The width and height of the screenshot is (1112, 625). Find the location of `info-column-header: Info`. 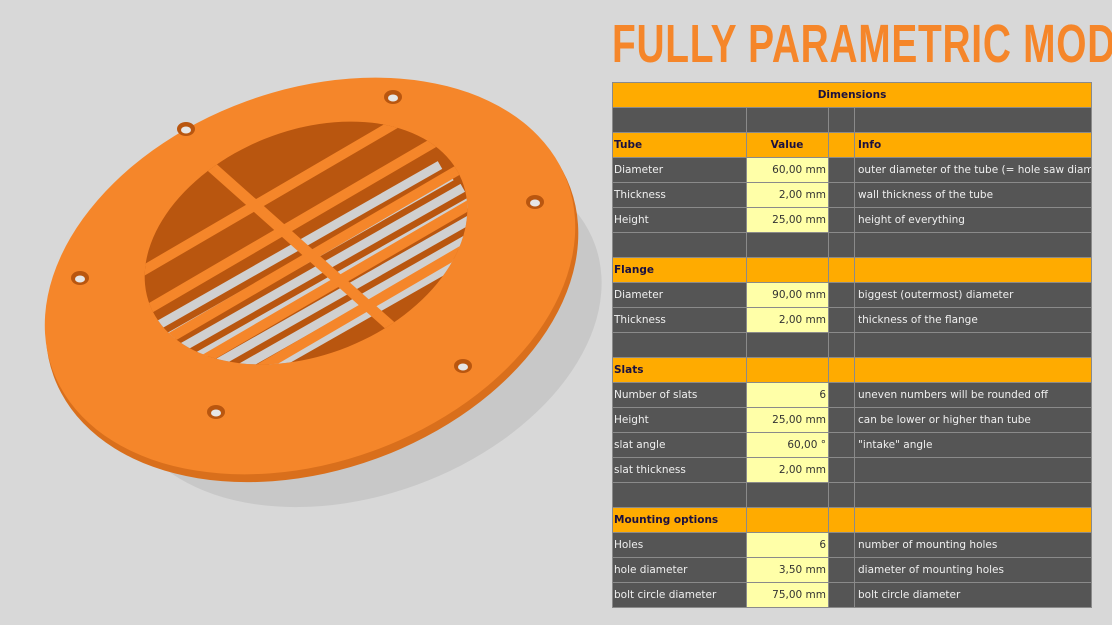

info-column-header: Info is located at coordinates (973, 145).